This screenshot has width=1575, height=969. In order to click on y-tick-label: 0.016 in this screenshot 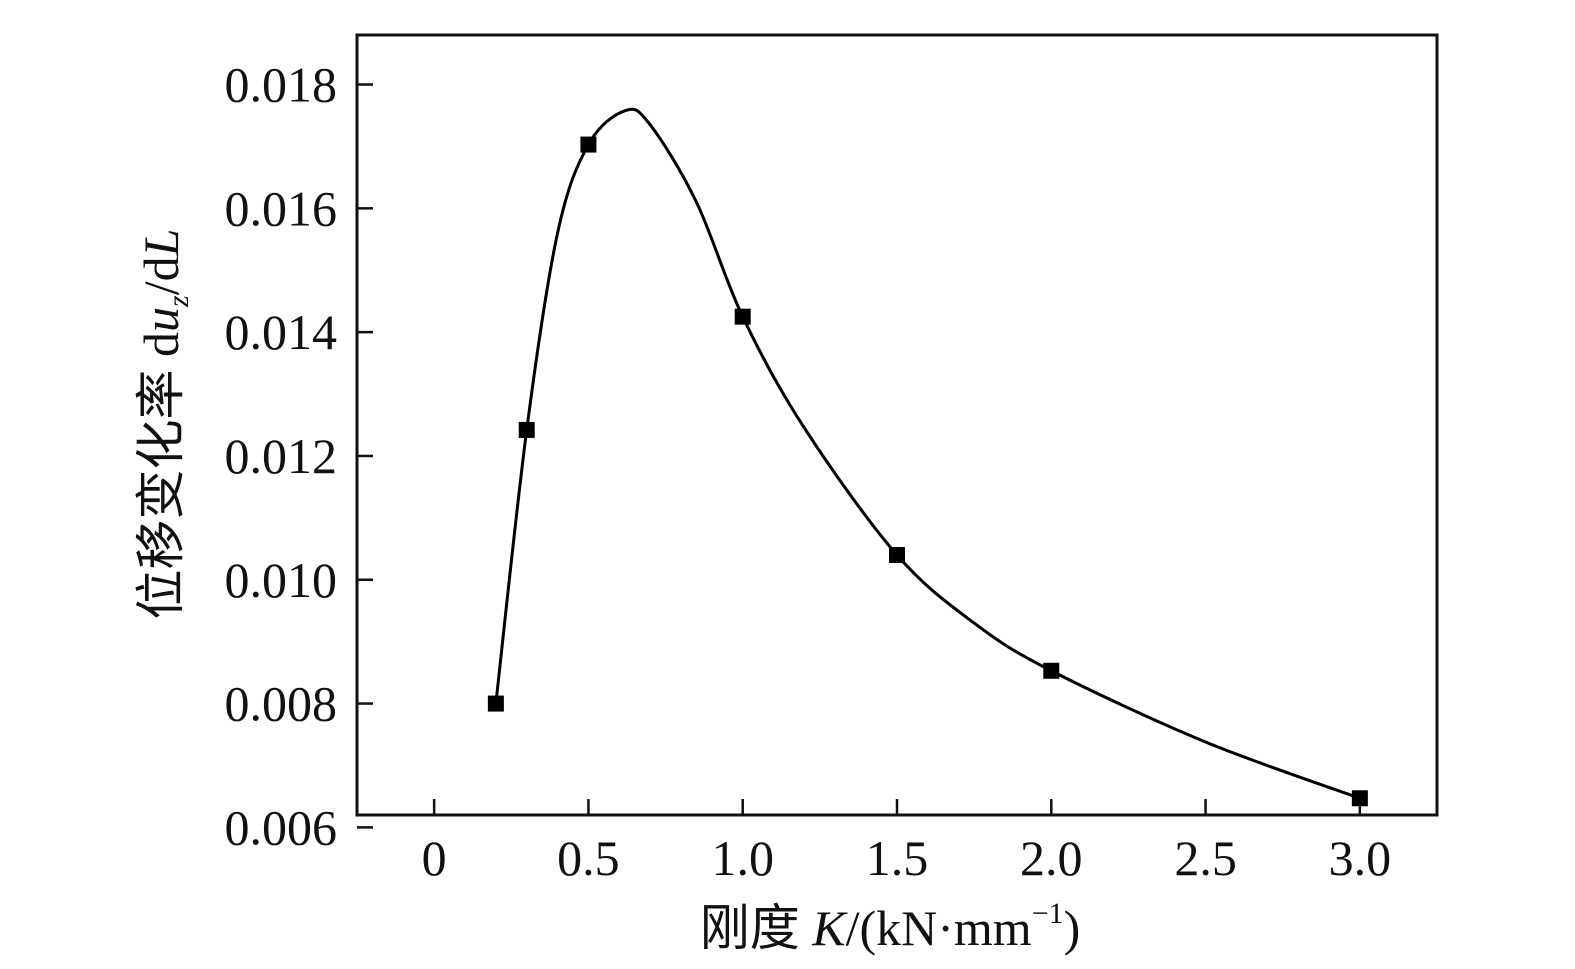, I will do `click(281, 208)`.